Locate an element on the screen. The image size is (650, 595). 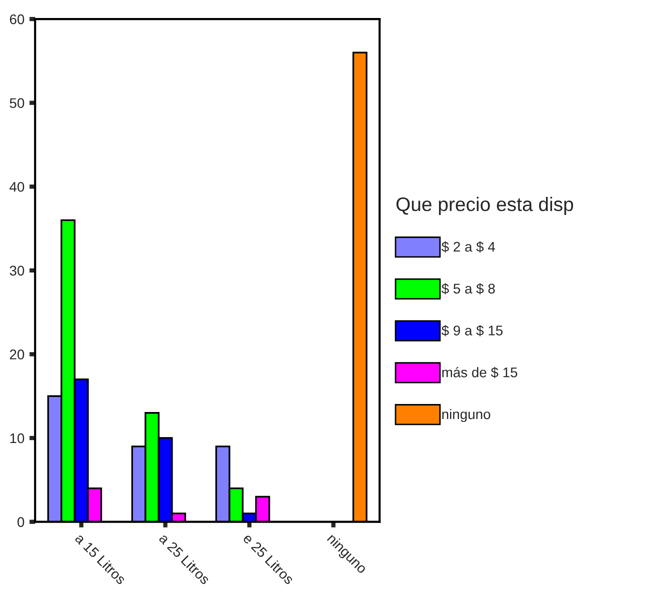
legend-title: Que precio esta disp is located at coordinates (485, 206).